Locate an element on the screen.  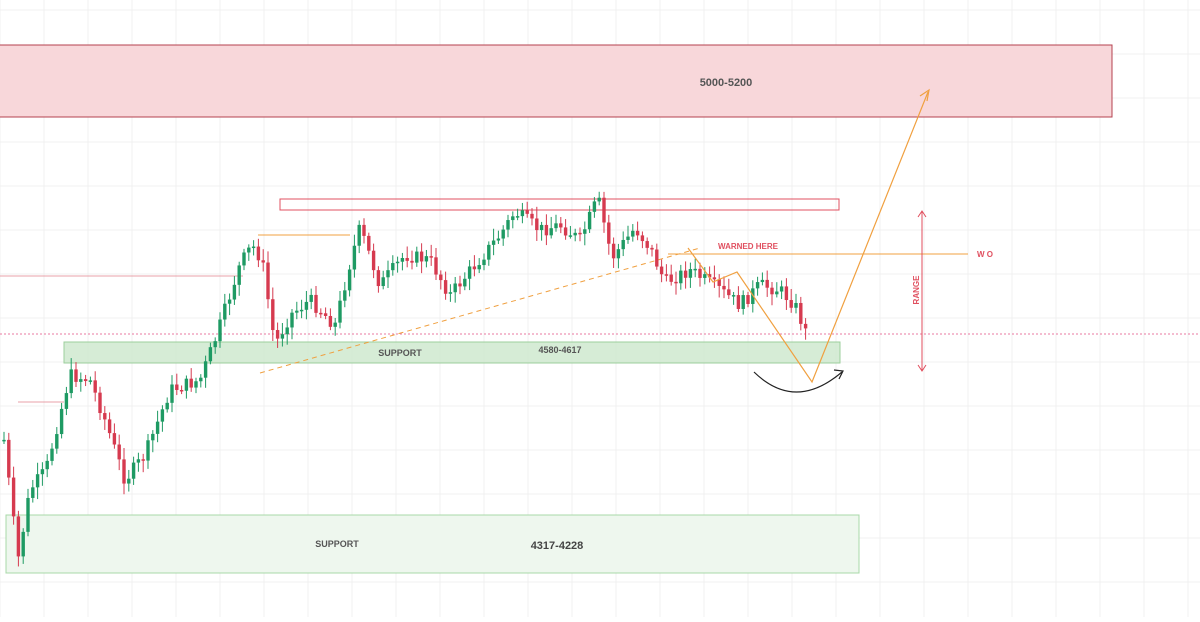
lower-support-zone is located at coordinates (432, 544).